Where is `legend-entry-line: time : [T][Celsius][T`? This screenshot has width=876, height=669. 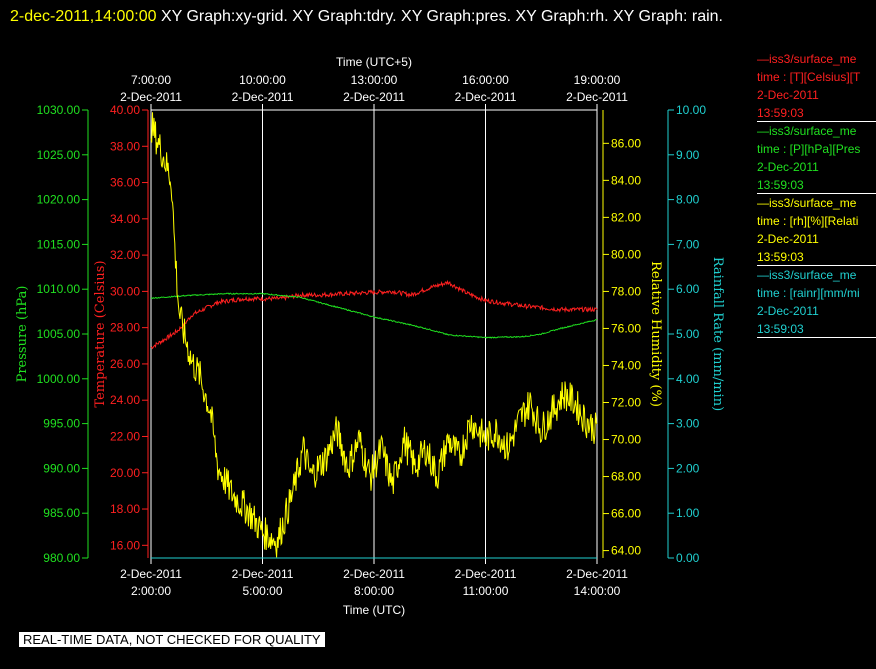
legend-entry-line: time : [T][Celsius][T is located at coordinates (809, 77).